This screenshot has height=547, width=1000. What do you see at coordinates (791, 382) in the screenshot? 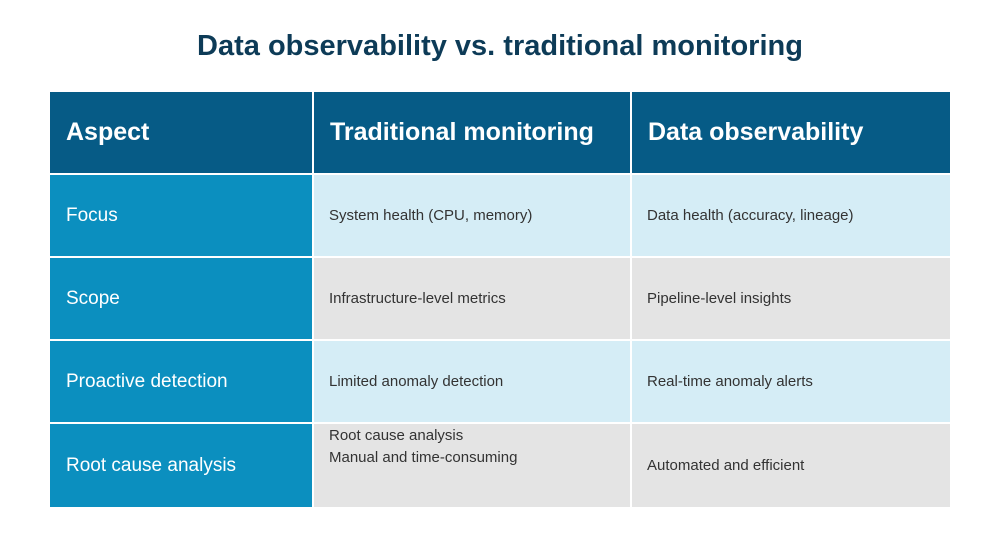
I see `row-proactive-detection-observability: Real-time anomaly alerts` at bounding box center [791, 382].